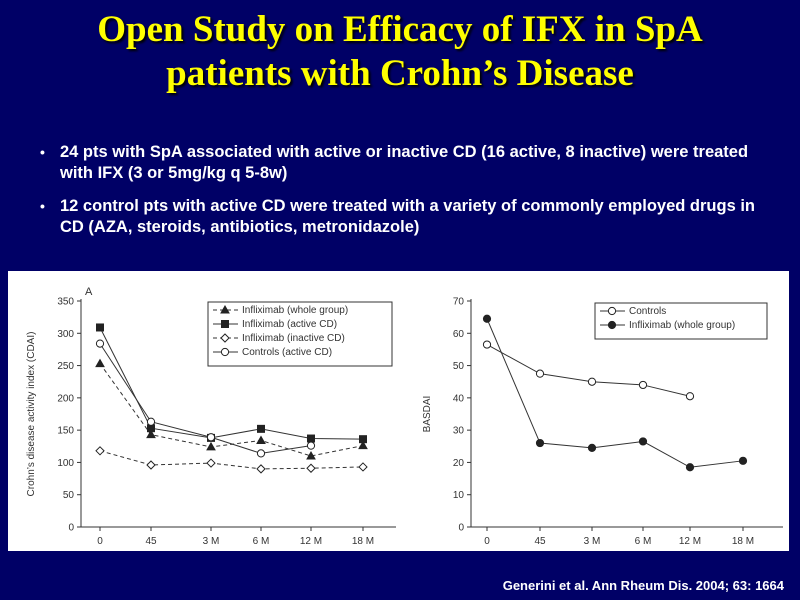  What do you see at coordinates (65, 302) in the screenshot?
I see `cdai-y-tick-label: 350` at bounding box center [65, 302].